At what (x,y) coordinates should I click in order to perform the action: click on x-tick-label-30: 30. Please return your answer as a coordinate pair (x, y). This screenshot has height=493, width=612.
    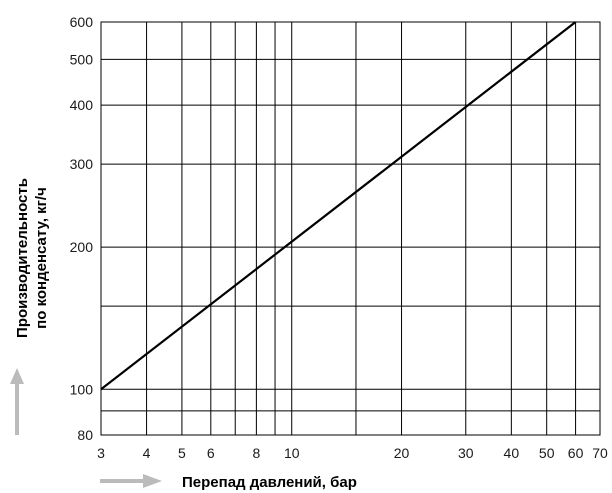
    Looking at the image, I should click on (466, 453).